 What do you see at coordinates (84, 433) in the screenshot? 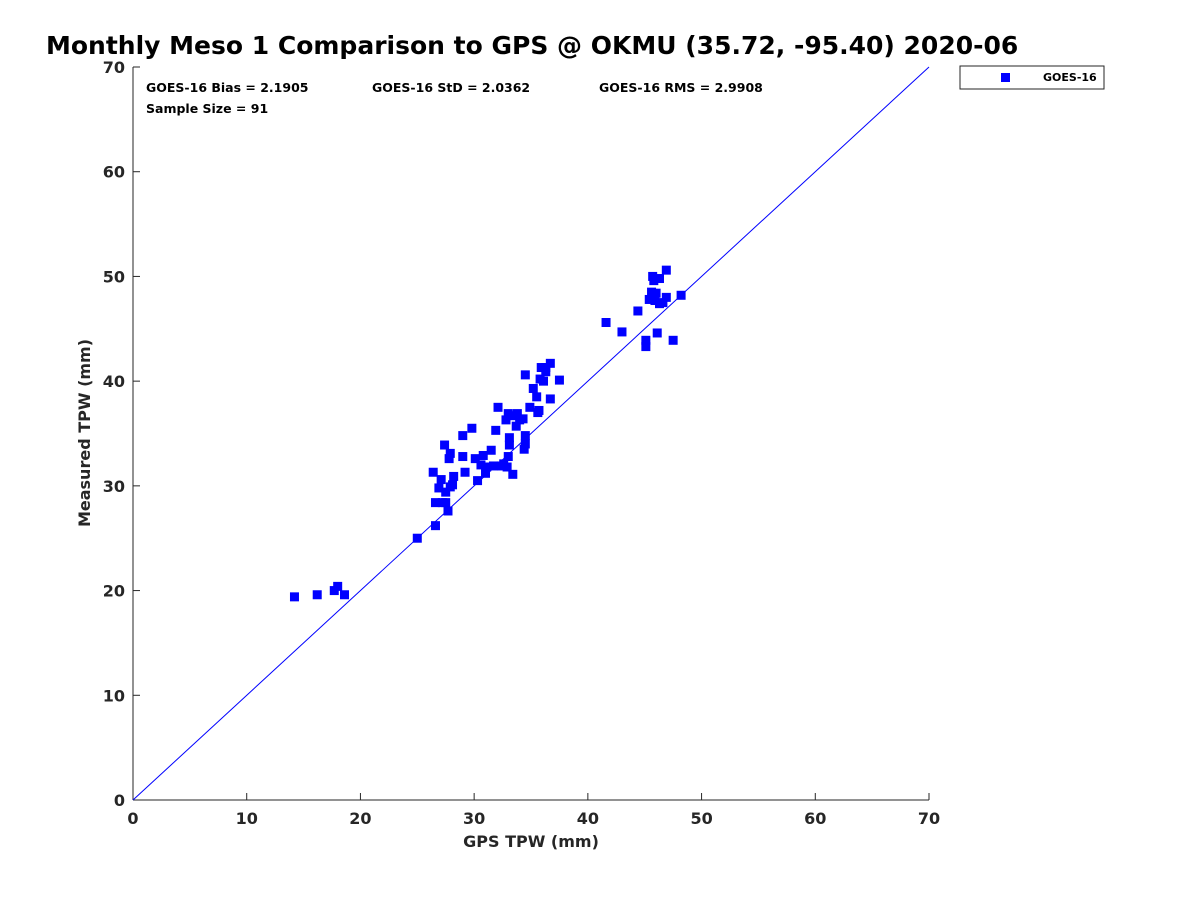
I see `y-axis-label: Measured TPW (mm)` at bounding box center [84, 433].